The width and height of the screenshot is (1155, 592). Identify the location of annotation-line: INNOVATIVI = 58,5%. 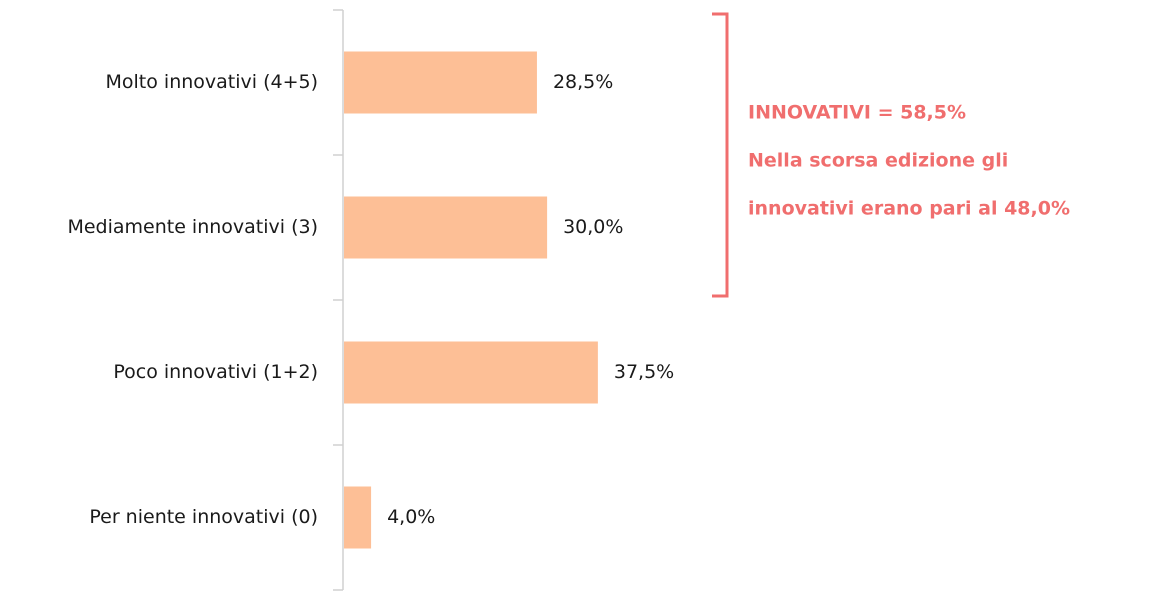
(857, 113).